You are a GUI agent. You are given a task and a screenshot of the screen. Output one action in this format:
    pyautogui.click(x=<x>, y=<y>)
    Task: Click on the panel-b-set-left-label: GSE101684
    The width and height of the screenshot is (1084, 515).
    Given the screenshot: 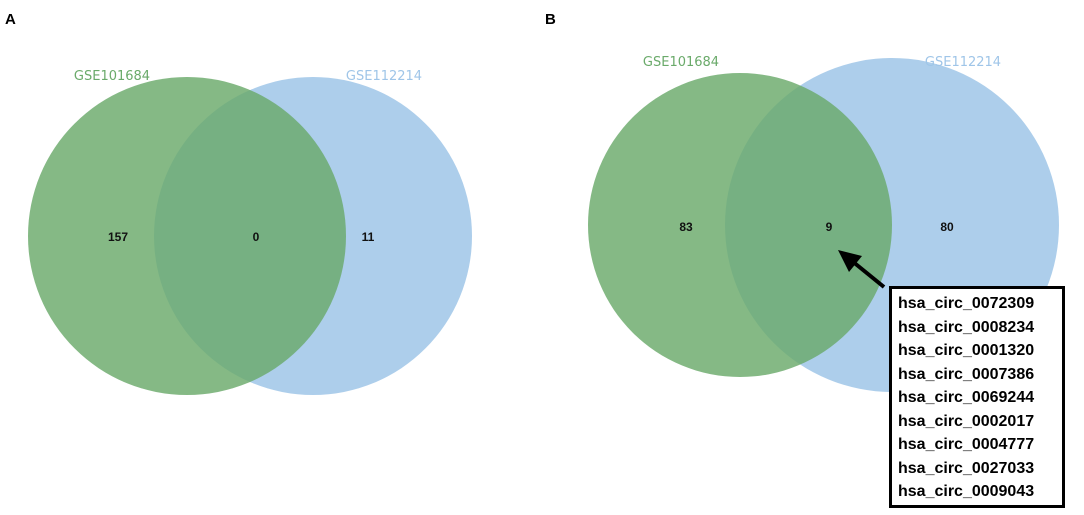 What is the action you would take?
    pyautogui.click(x=681, y=62)
    